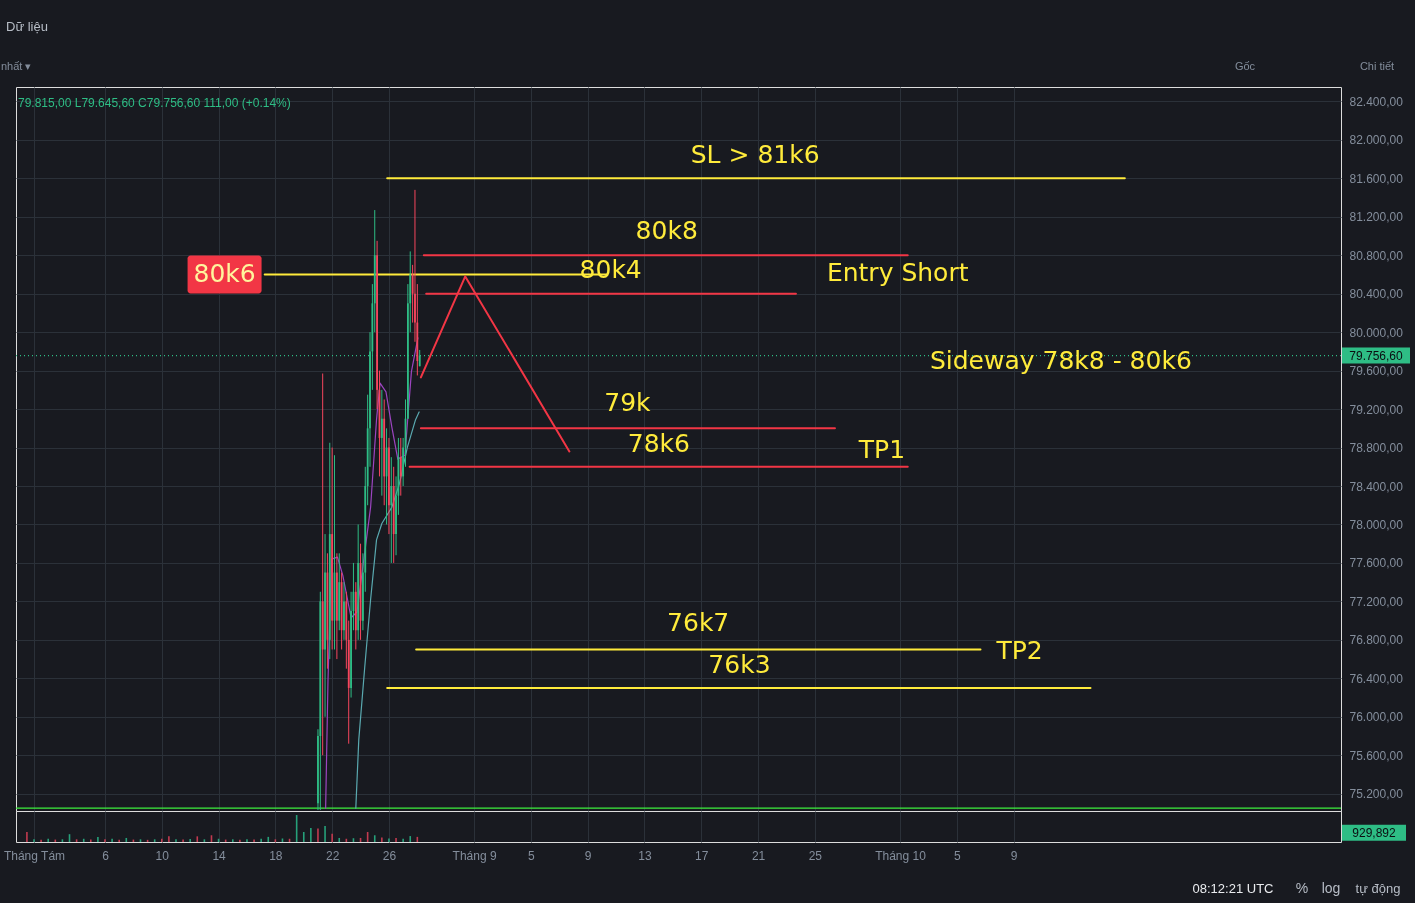 This screenshot has height=907, width=1420. Describe the element at coordinates (666, 230) in the screenshot. I see `annotation: 80k8` at that location.